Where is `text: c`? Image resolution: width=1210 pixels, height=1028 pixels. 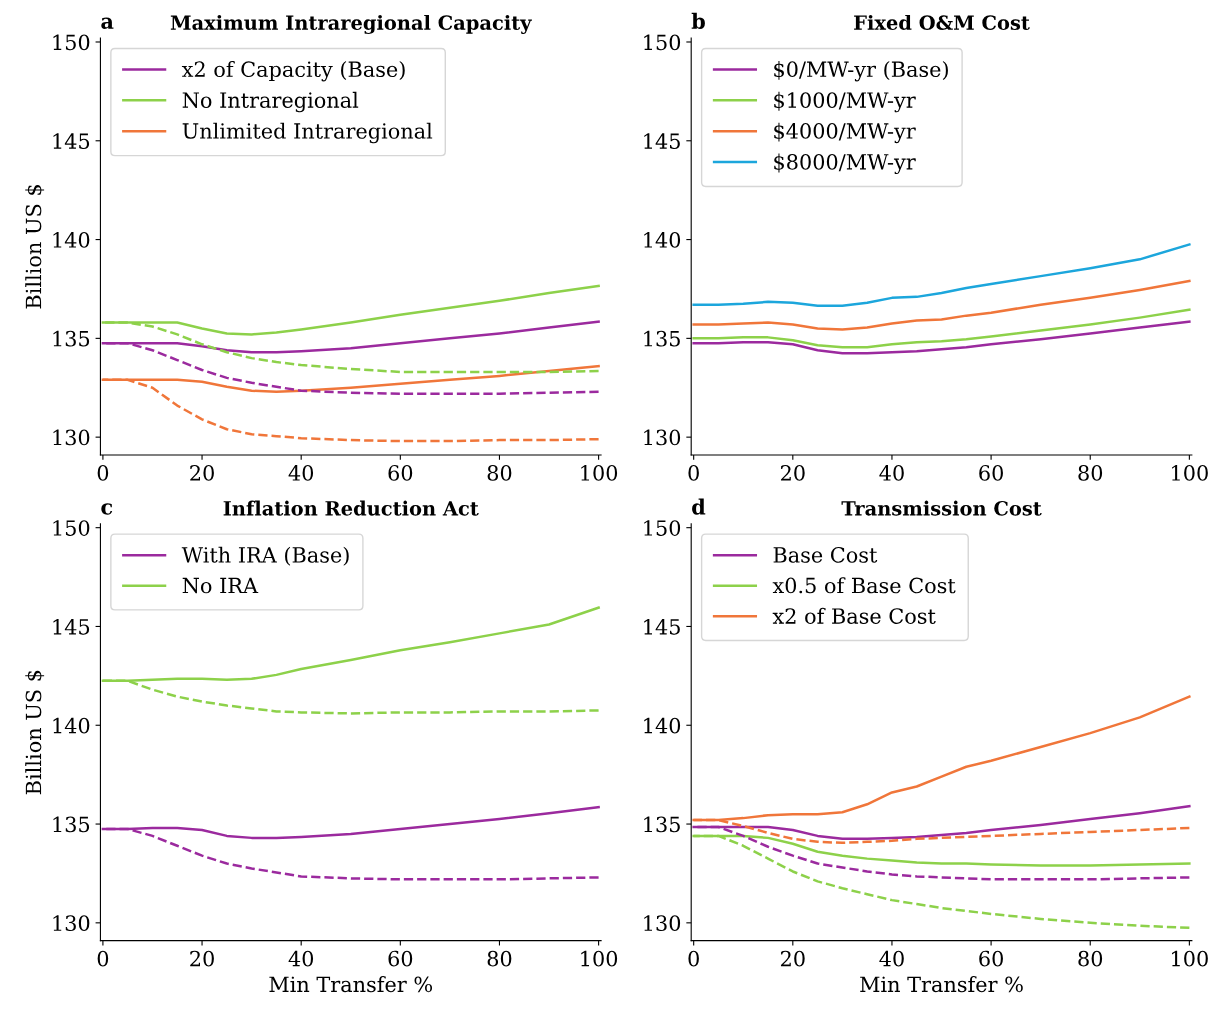
text: c is located at coordinates (107, 509).